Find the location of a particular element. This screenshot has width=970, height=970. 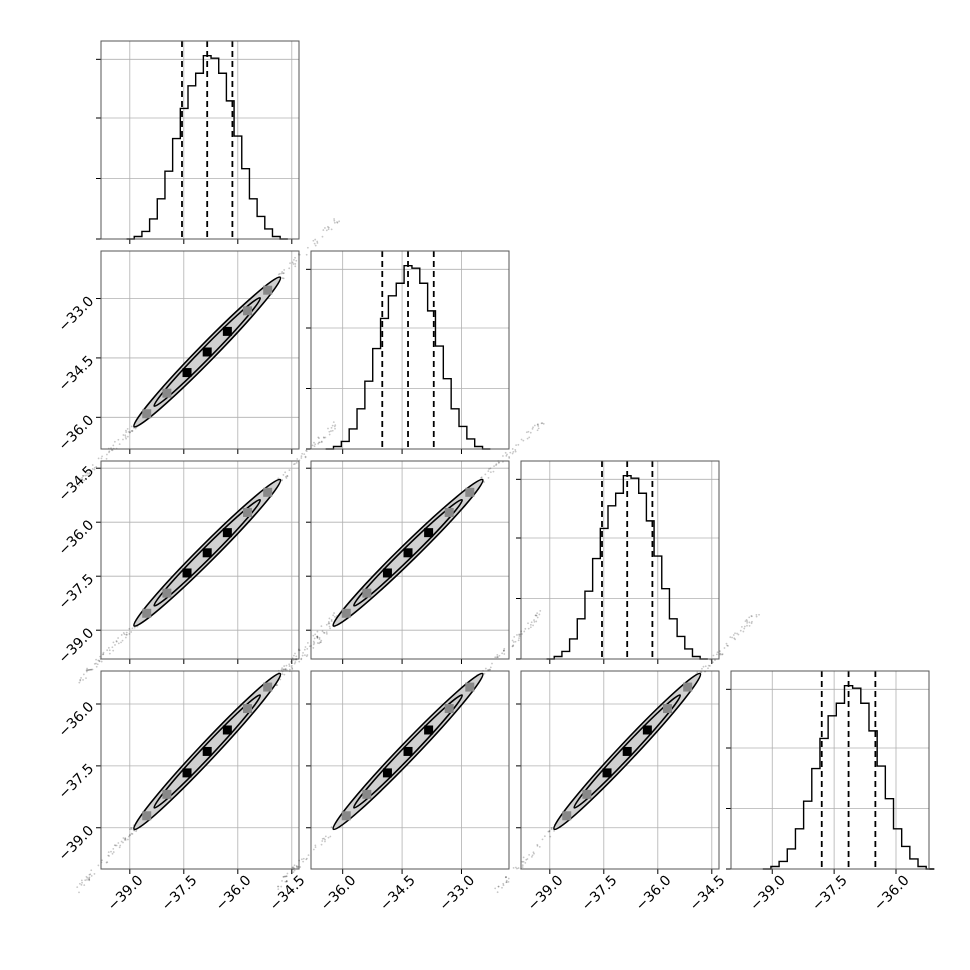

x-tick-label: −34.5 is located at coordinates (398, 893).